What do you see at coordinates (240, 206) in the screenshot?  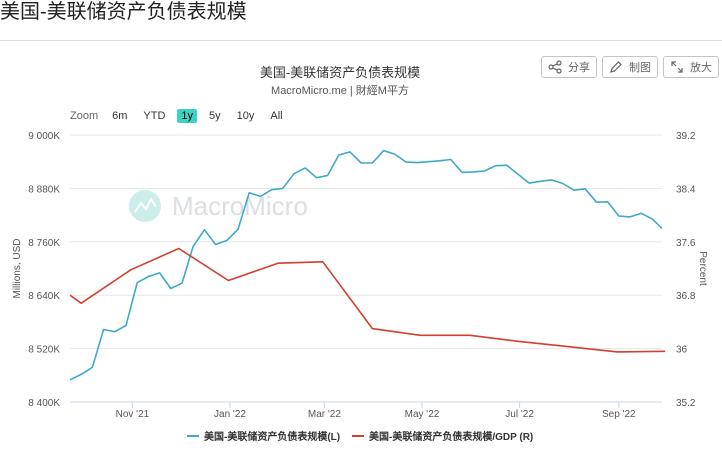 I see `svg-text: MacroMicro` at bounding box center [240, 206].